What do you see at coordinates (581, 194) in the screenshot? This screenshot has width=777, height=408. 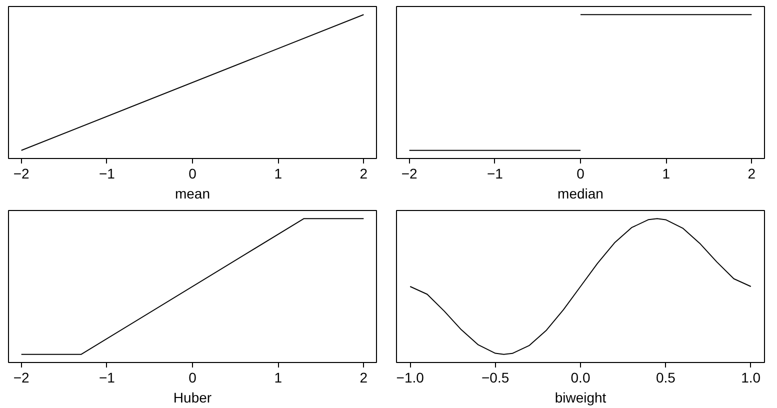 I see `x-axis-title: median` at bounding box center [581, 194].